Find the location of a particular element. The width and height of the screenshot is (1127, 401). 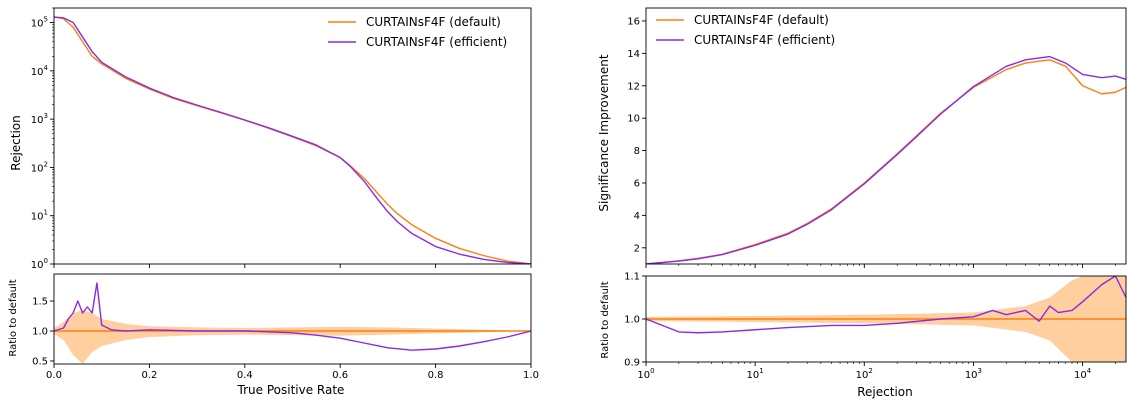

left-ratio-plot-area: 0.5 1.0 1.5 0.0 0.2 0.4 0.6 0.8 1.0 is located at coordinates (285, 327).